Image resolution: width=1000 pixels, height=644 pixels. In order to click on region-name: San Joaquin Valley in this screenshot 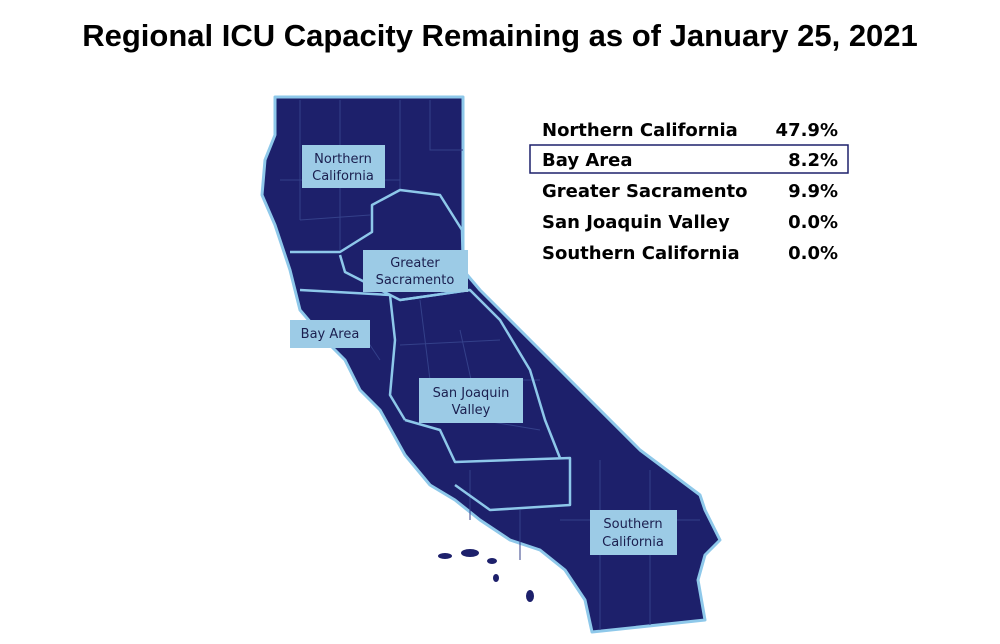, I will do `click(636, 222)`.